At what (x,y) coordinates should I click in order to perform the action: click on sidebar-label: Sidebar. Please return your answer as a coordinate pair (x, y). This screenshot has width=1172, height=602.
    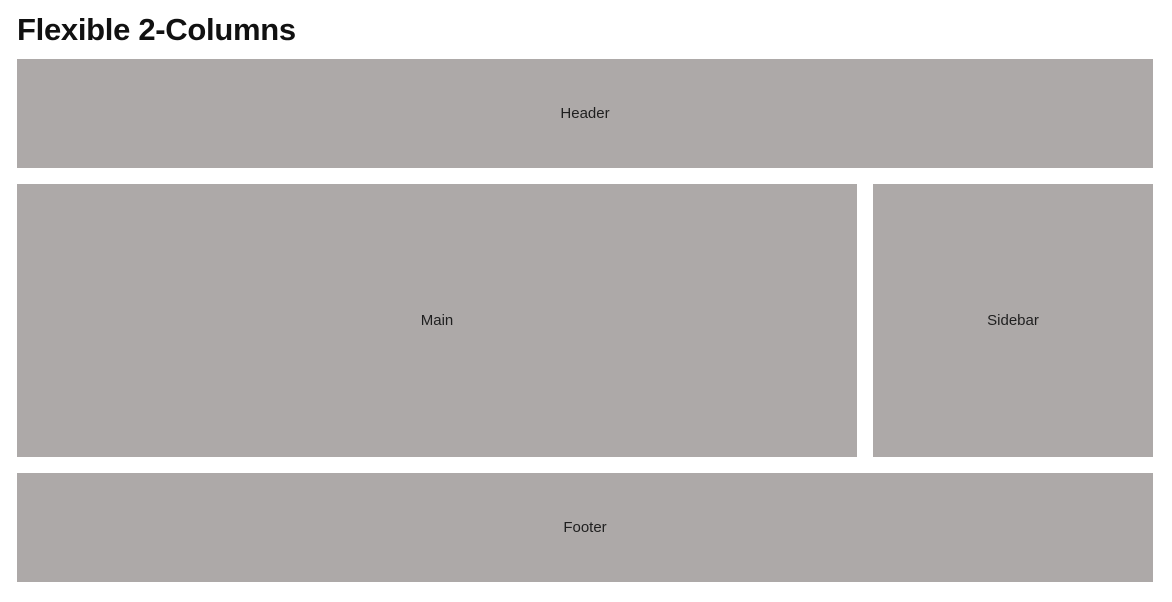
    Looking at the image, I should click on (1013, 320).